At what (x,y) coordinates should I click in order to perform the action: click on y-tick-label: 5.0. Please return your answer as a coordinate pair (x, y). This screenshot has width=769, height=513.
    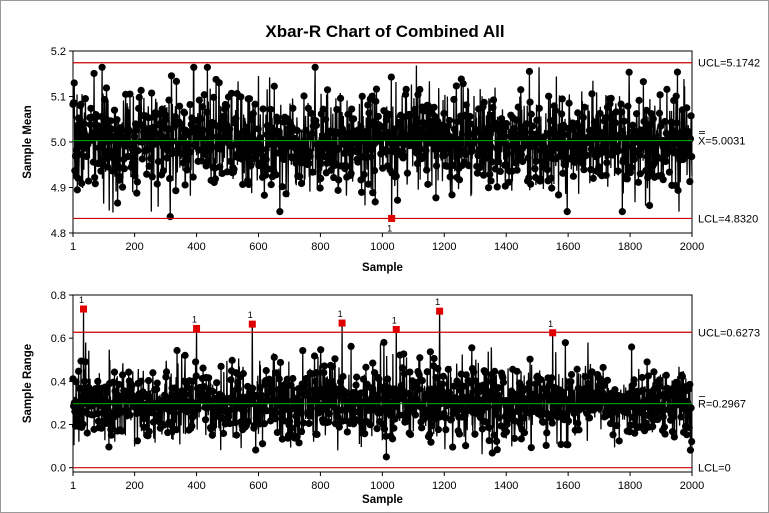
    Looking at the image, I should click on (58, 143).